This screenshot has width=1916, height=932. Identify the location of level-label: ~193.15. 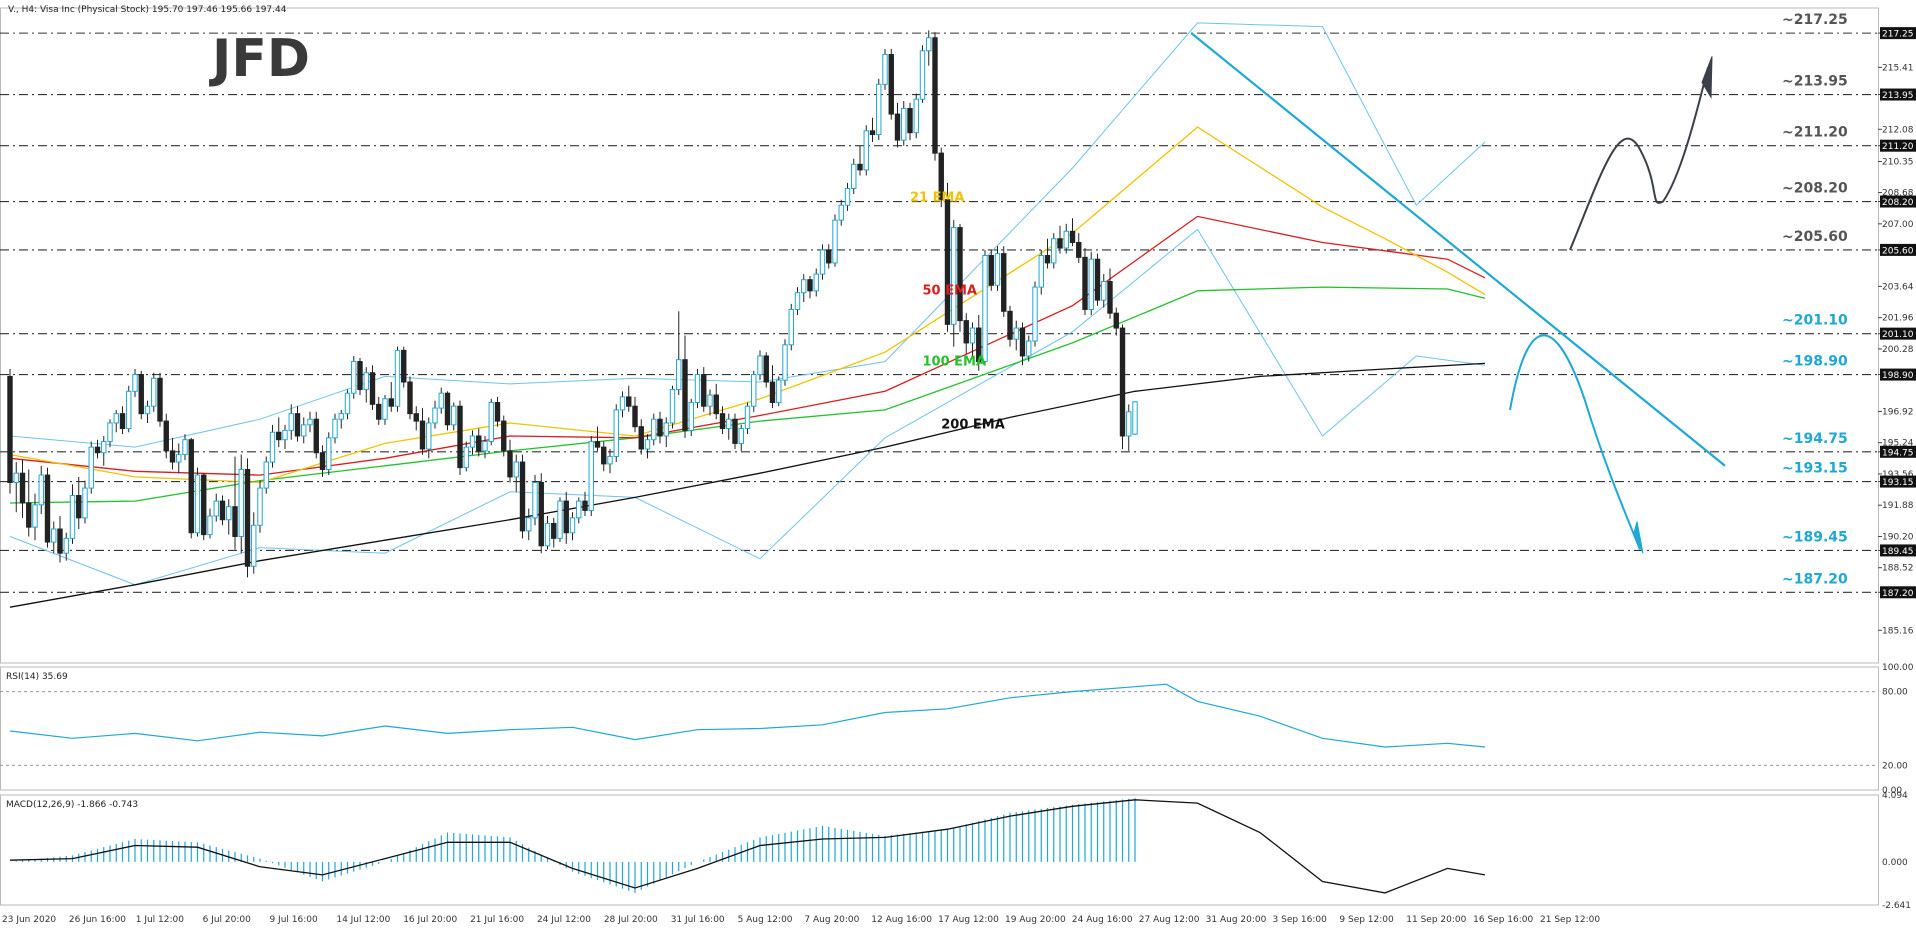
(1815, 469).